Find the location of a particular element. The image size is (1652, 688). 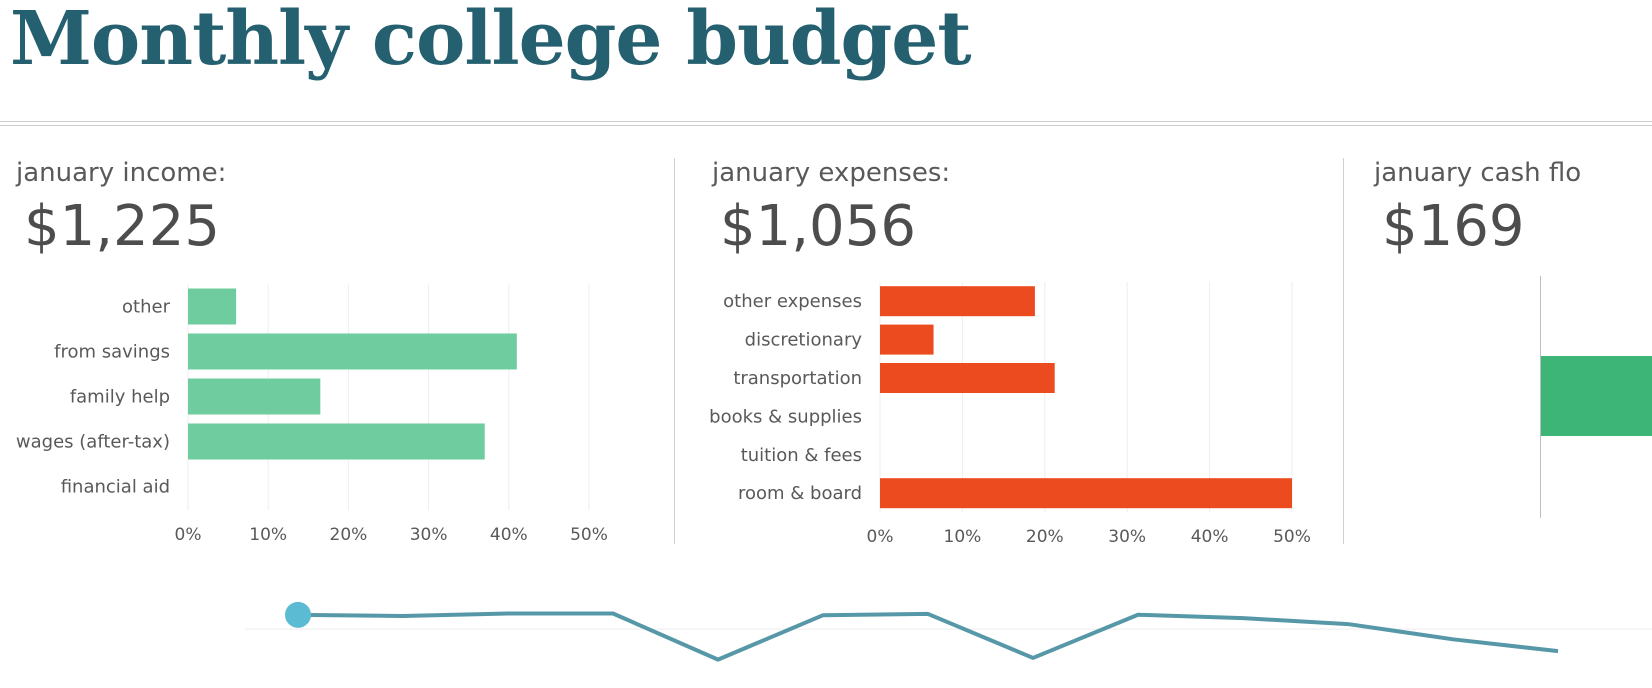

cashflow-bar is located at coordinates (1596, 396).